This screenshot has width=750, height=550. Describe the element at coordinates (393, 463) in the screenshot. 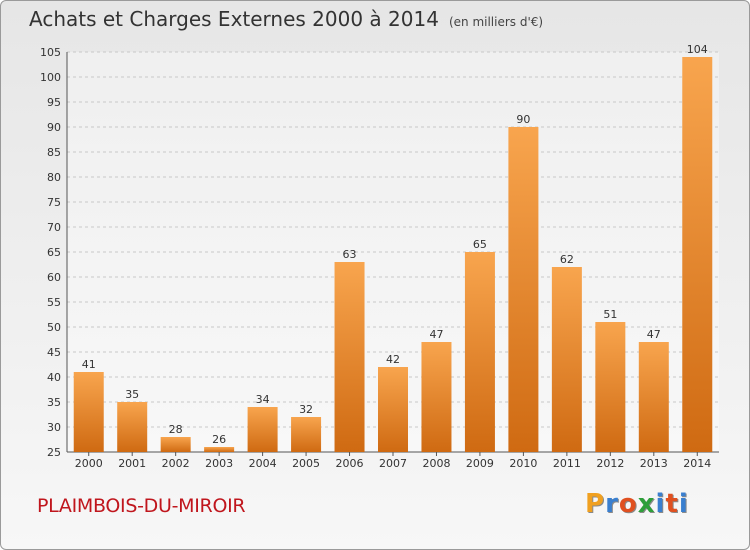

I see `x-tick-label: 2007` at that location.